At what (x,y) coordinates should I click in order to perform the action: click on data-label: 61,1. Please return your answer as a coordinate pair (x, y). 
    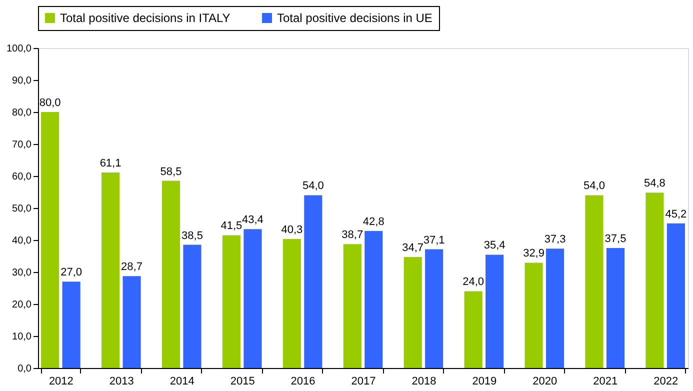
    Looking at the image, I should click on (111, 163).